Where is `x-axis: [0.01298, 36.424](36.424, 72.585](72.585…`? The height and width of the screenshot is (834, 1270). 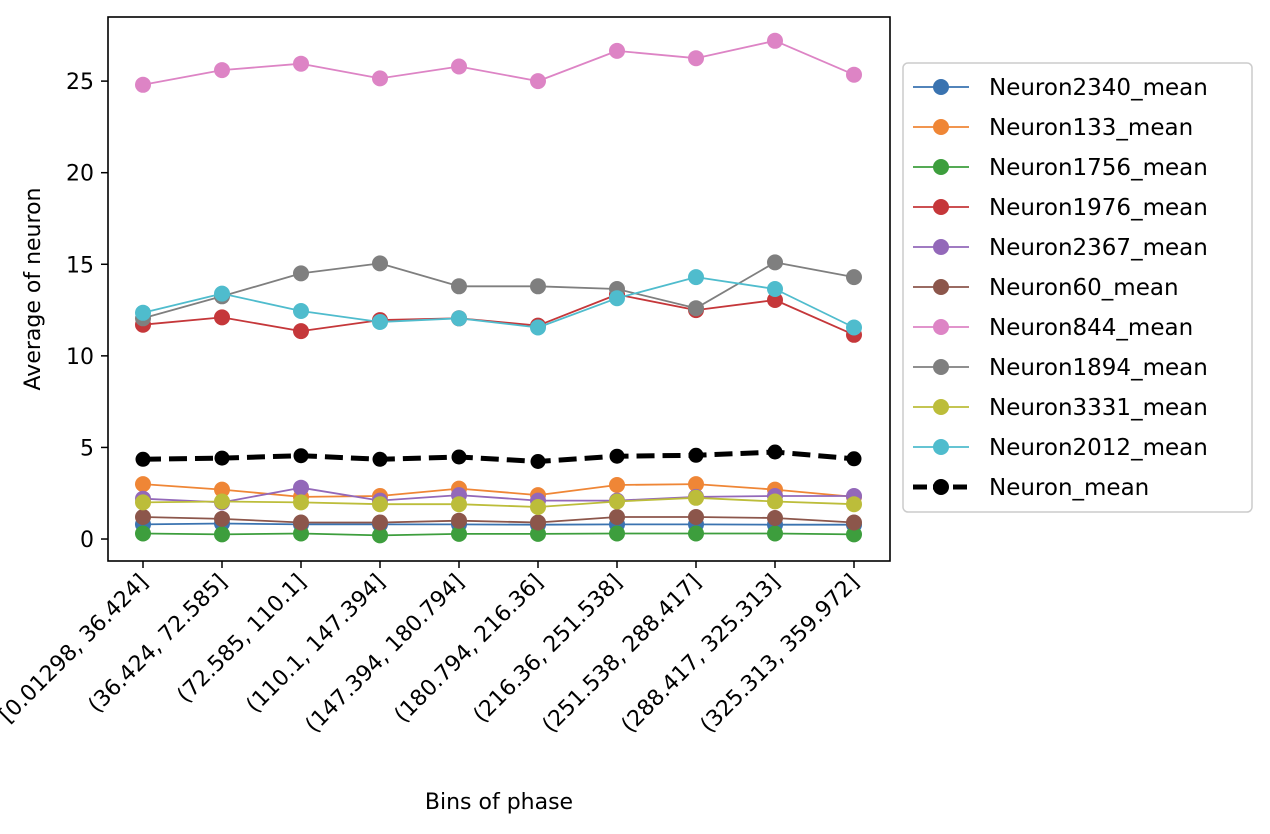
x-axis: [0.01298, 36.424](36.424, 72.585](72.585… is located at coordinates (432, 649).